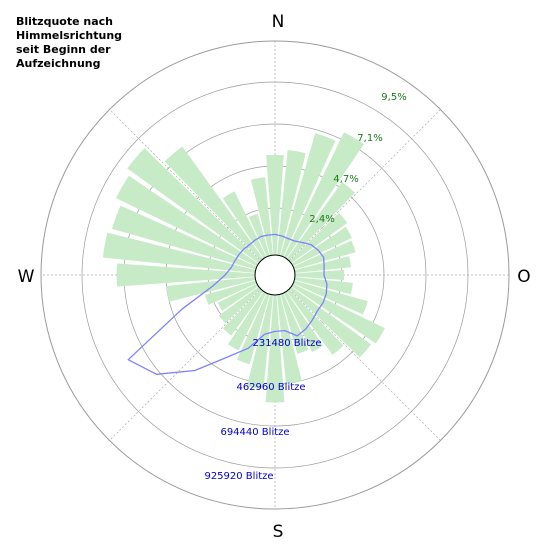 The height and width of the screenshot is (550, 550). What do you see at coordinates (26, 277) in the screenshot?
I see `direction-label: W` at bounding box center [26, 277].